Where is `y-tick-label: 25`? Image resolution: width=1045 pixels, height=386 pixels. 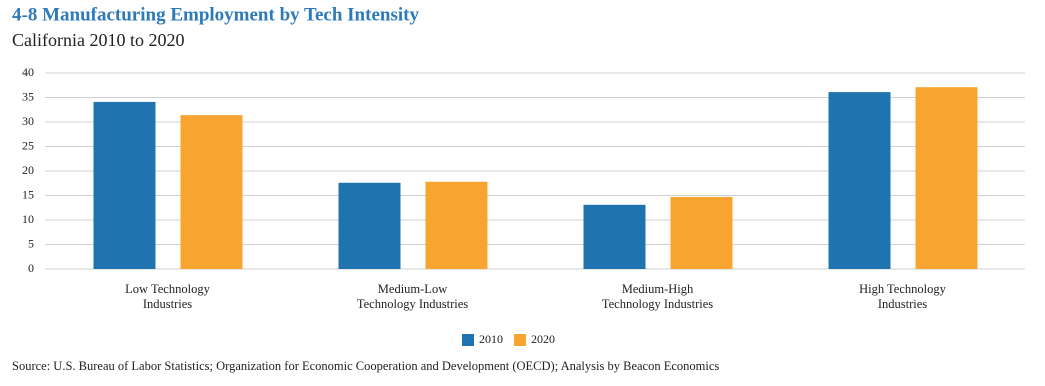
y-tick-label: 25 is located at coordinates (28, 145).